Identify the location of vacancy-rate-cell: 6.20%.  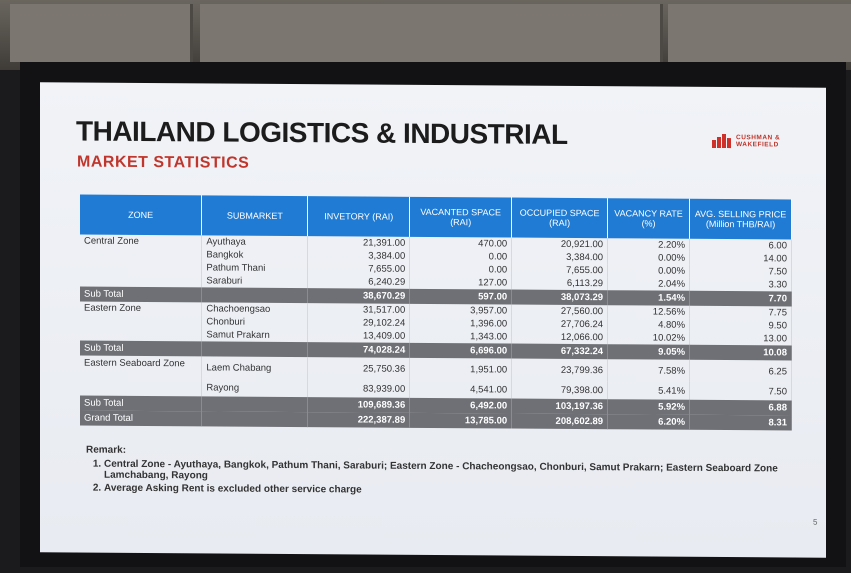
(648, 422).